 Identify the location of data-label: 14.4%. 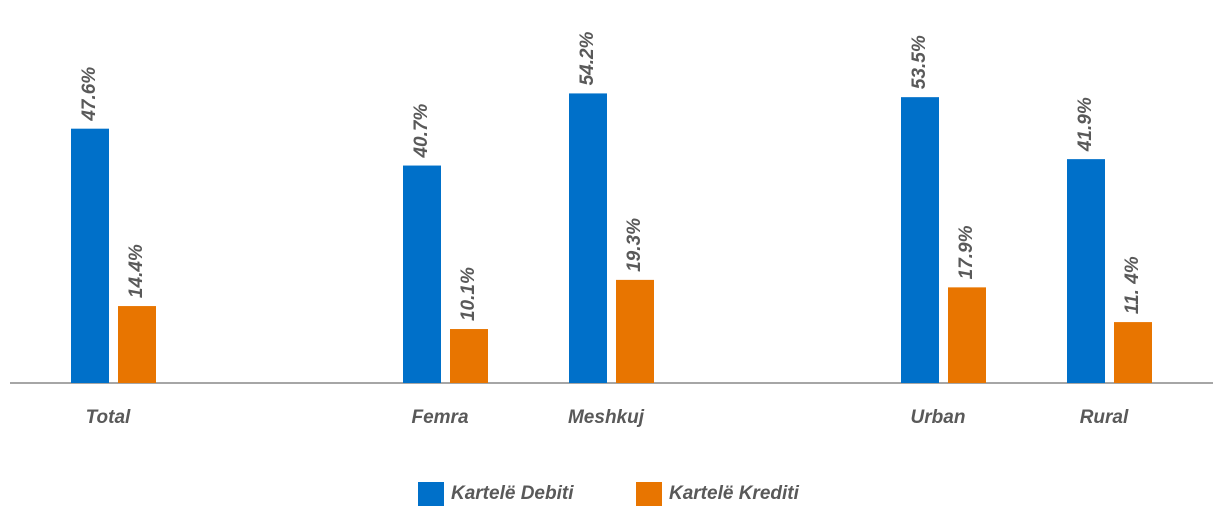
(136, 271).